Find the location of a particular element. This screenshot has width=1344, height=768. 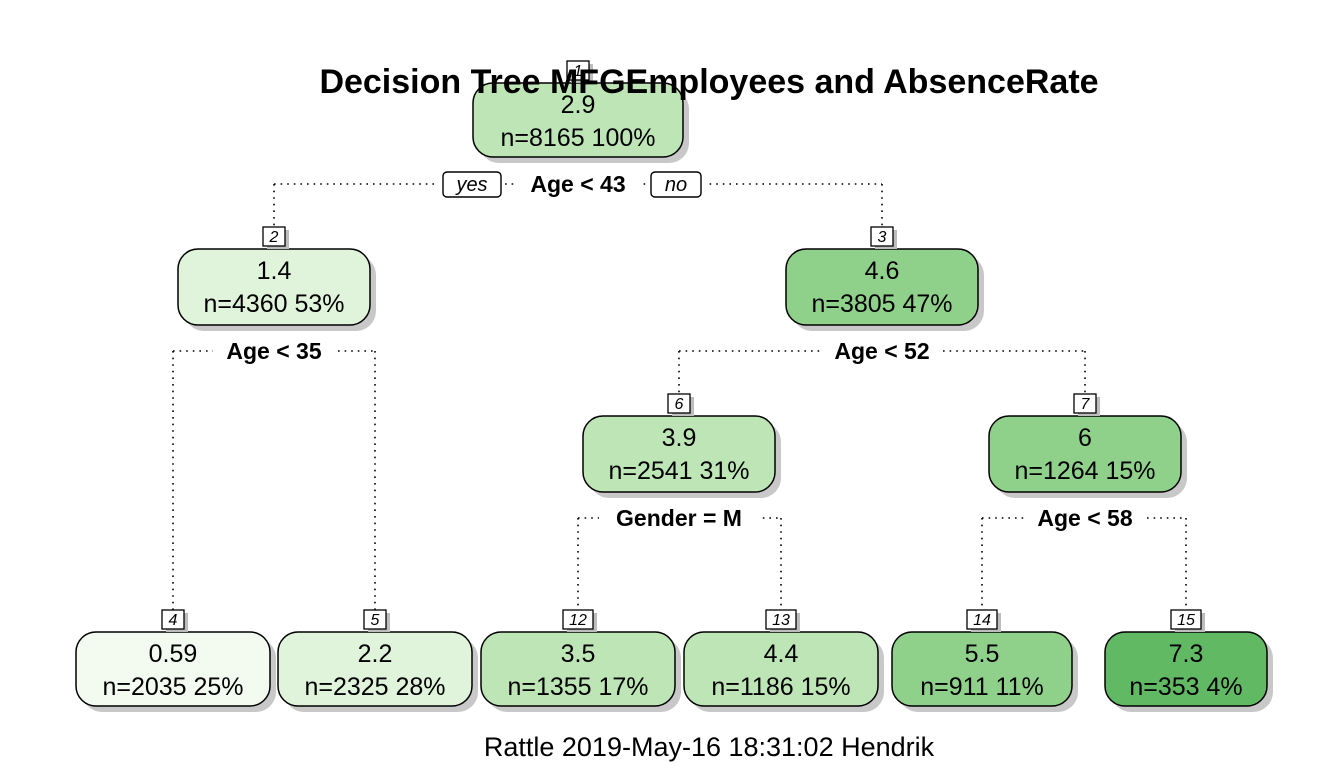

node-count-percent: n=2325 28% is located at coordinates (374, 687).